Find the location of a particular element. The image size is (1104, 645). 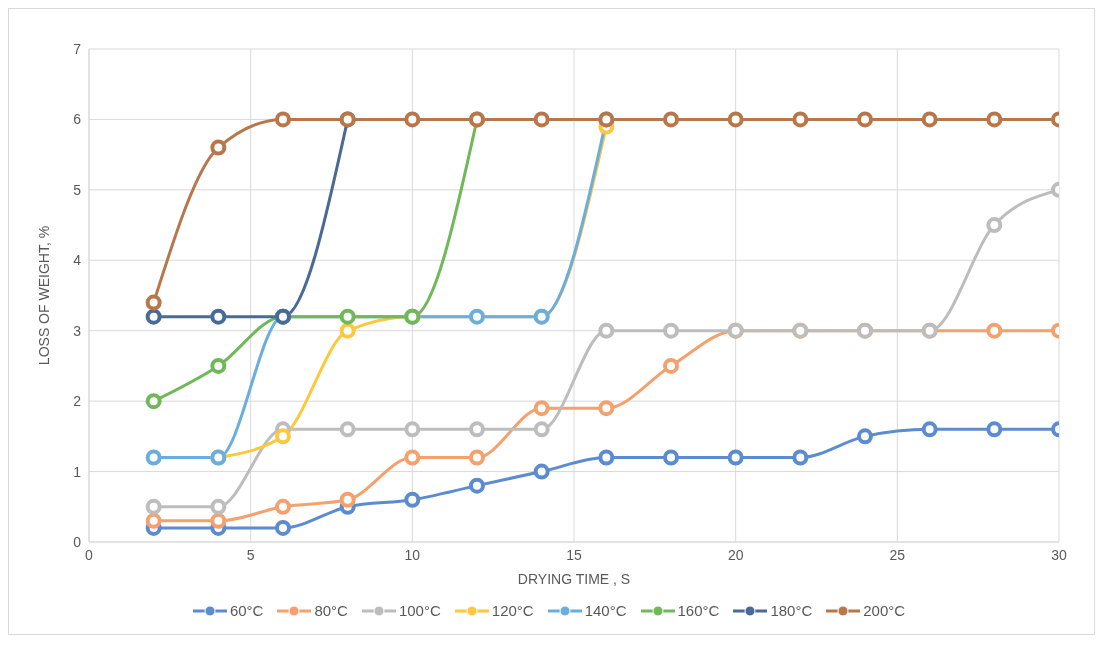

legend-label: 100°C is located at coordinates (419, 610).